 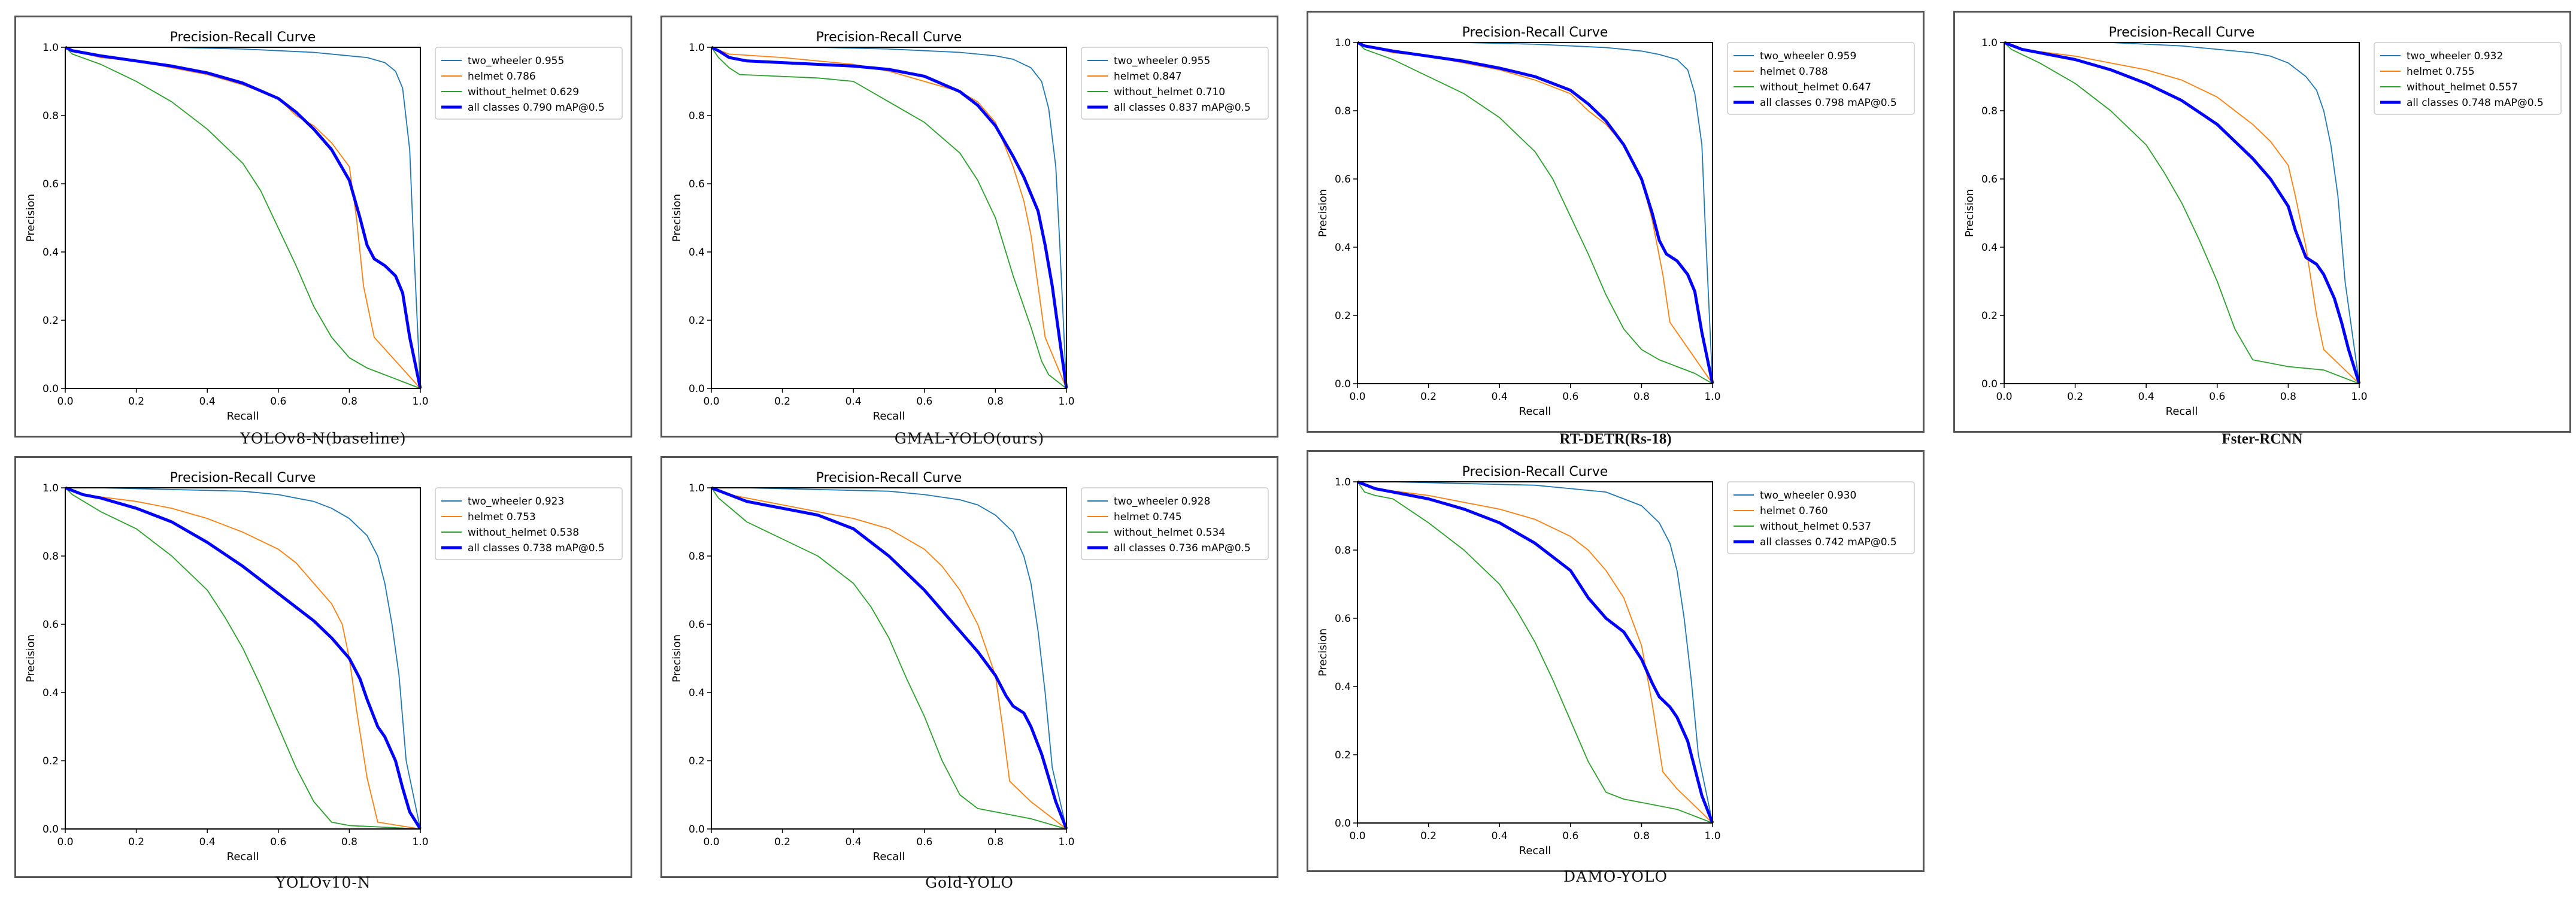 What do you see at coordinates (2455, 56) in the screenshot?
I see `legend-entry: two_wheeler 0.932` at bounding box center [2455, 56].